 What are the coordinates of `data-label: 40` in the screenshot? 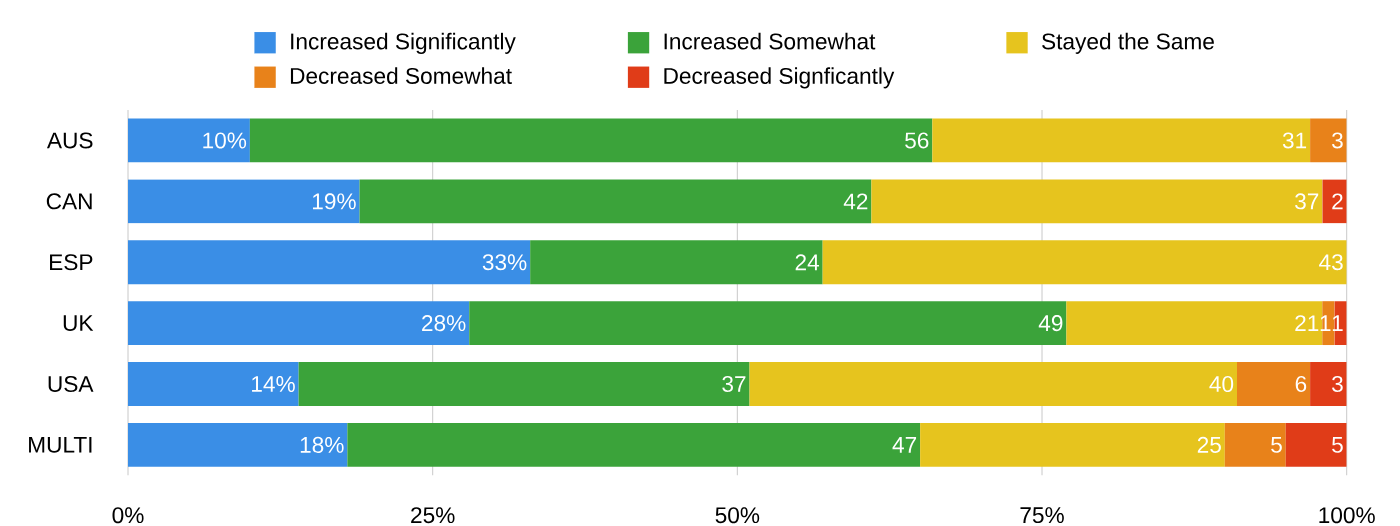 It's located at (1221, 384).